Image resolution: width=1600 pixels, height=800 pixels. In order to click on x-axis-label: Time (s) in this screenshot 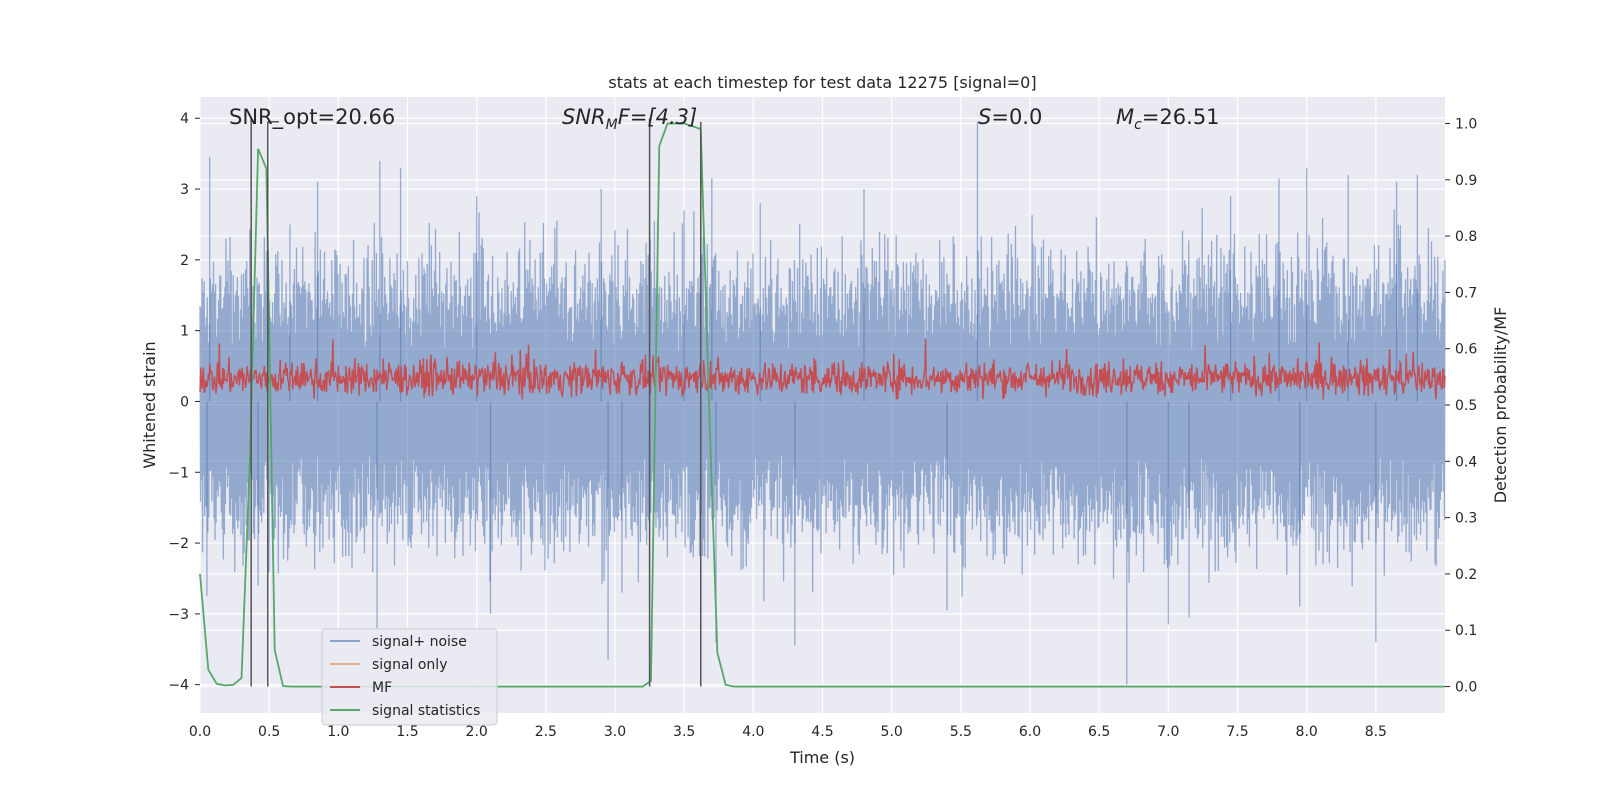, I will do `click(822, 757)`.